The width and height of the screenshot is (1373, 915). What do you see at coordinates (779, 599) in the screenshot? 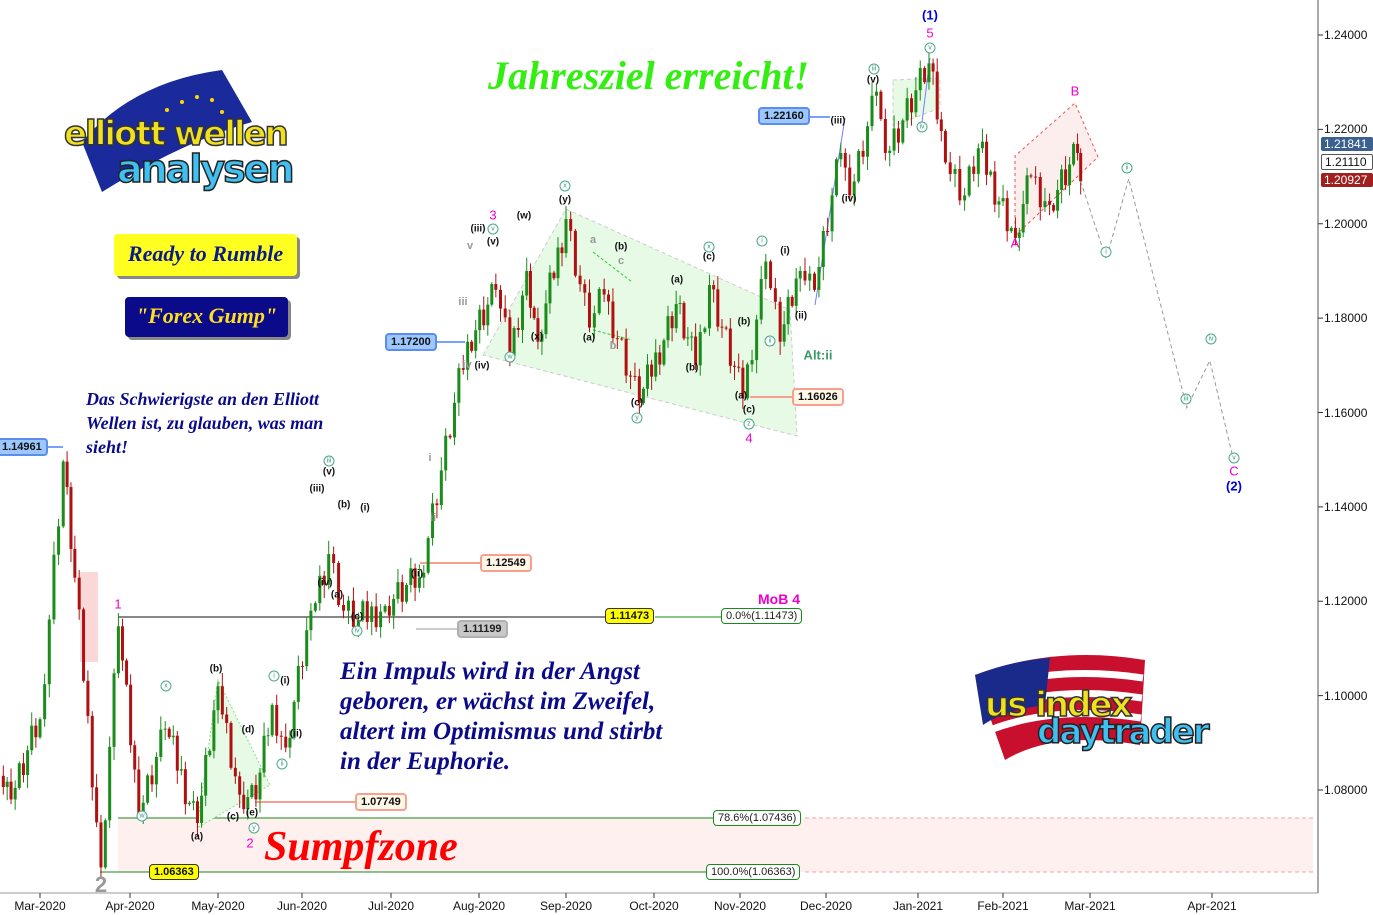
I see `fib-title: MoB 4` at bounding box center [779, 599].